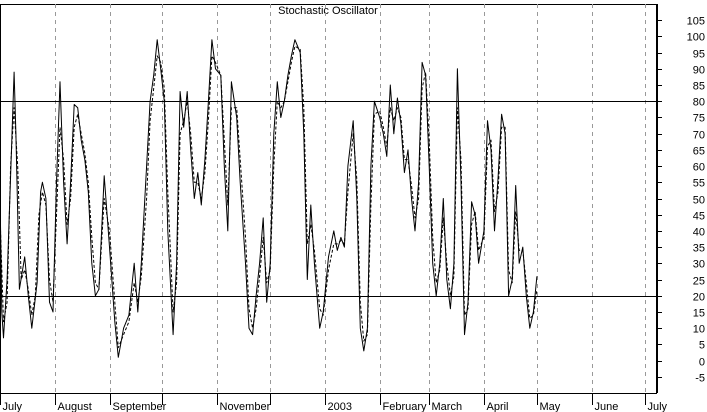  Describe the element at coordinates (699, 152) in the screenshot. I see `y-tick-label: 65` at that location.